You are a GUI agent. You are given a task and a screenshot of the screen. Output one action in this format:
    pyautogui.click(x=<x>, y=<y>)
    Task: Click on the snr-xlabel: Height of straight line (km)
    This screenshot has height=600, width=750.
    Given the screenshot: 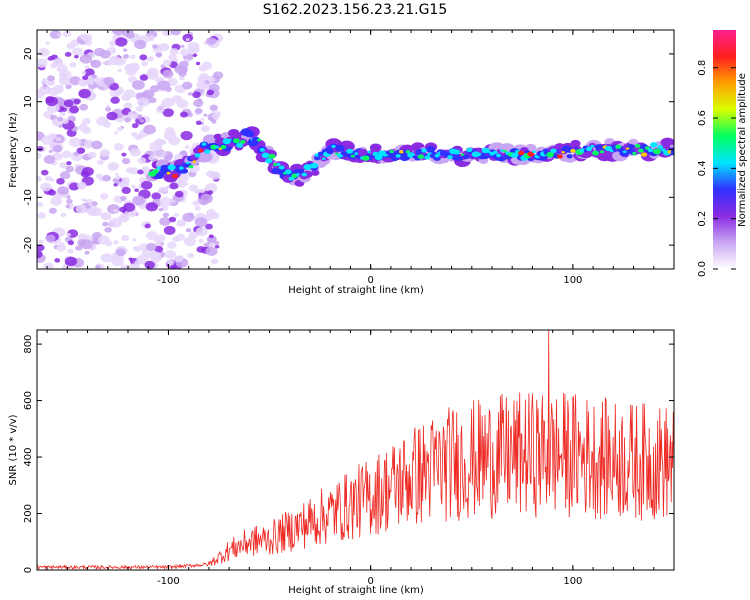 What is the action you would take?
    pyautogui.click(x=356, y=590)
    